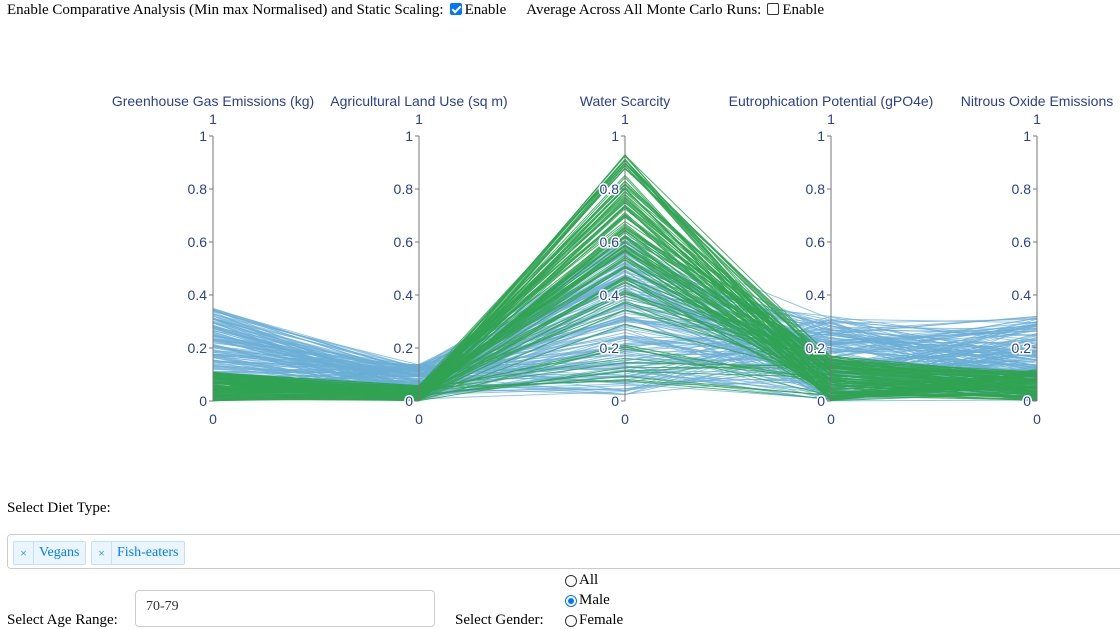 This screenshot has width=1120, height=629. What do you see at coordinates (644, 9) in the screenshot?
I see `average-label: Average Across All Monte Carlo Runs:` at bounding box center [644, 9].